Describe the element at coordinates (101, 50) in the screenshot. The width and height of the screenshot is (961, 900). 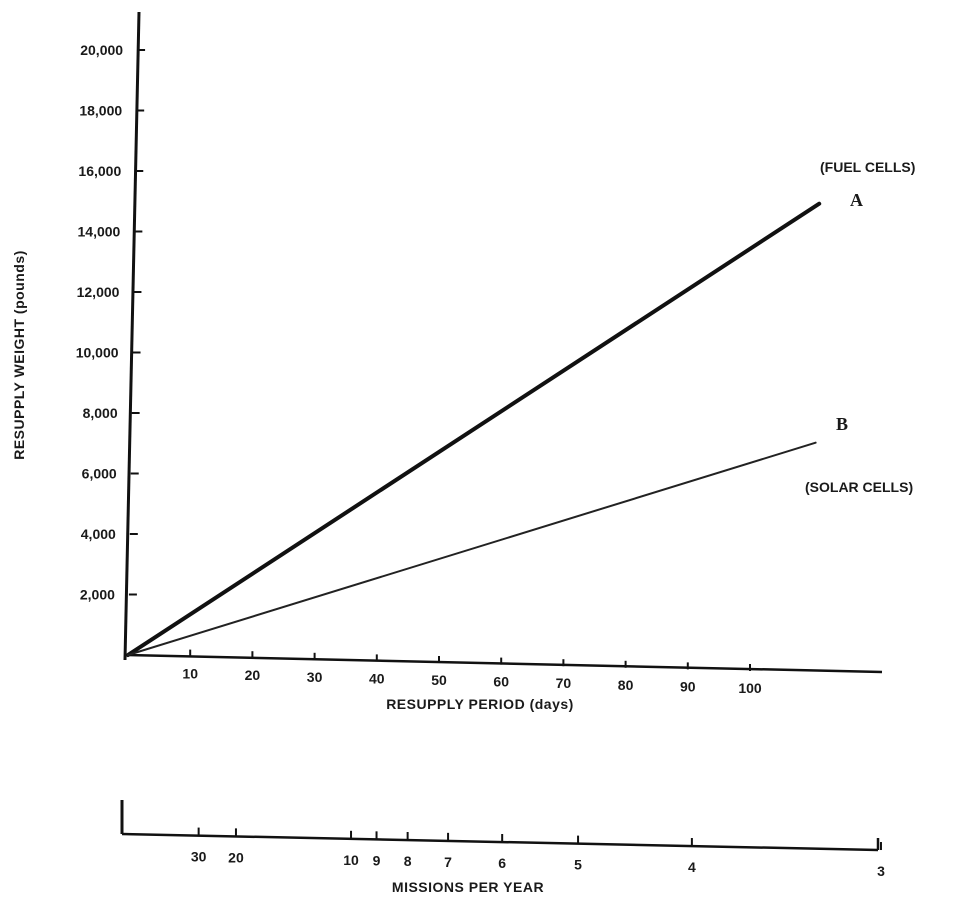
I see `y-tick-label: 20,000` at that location.